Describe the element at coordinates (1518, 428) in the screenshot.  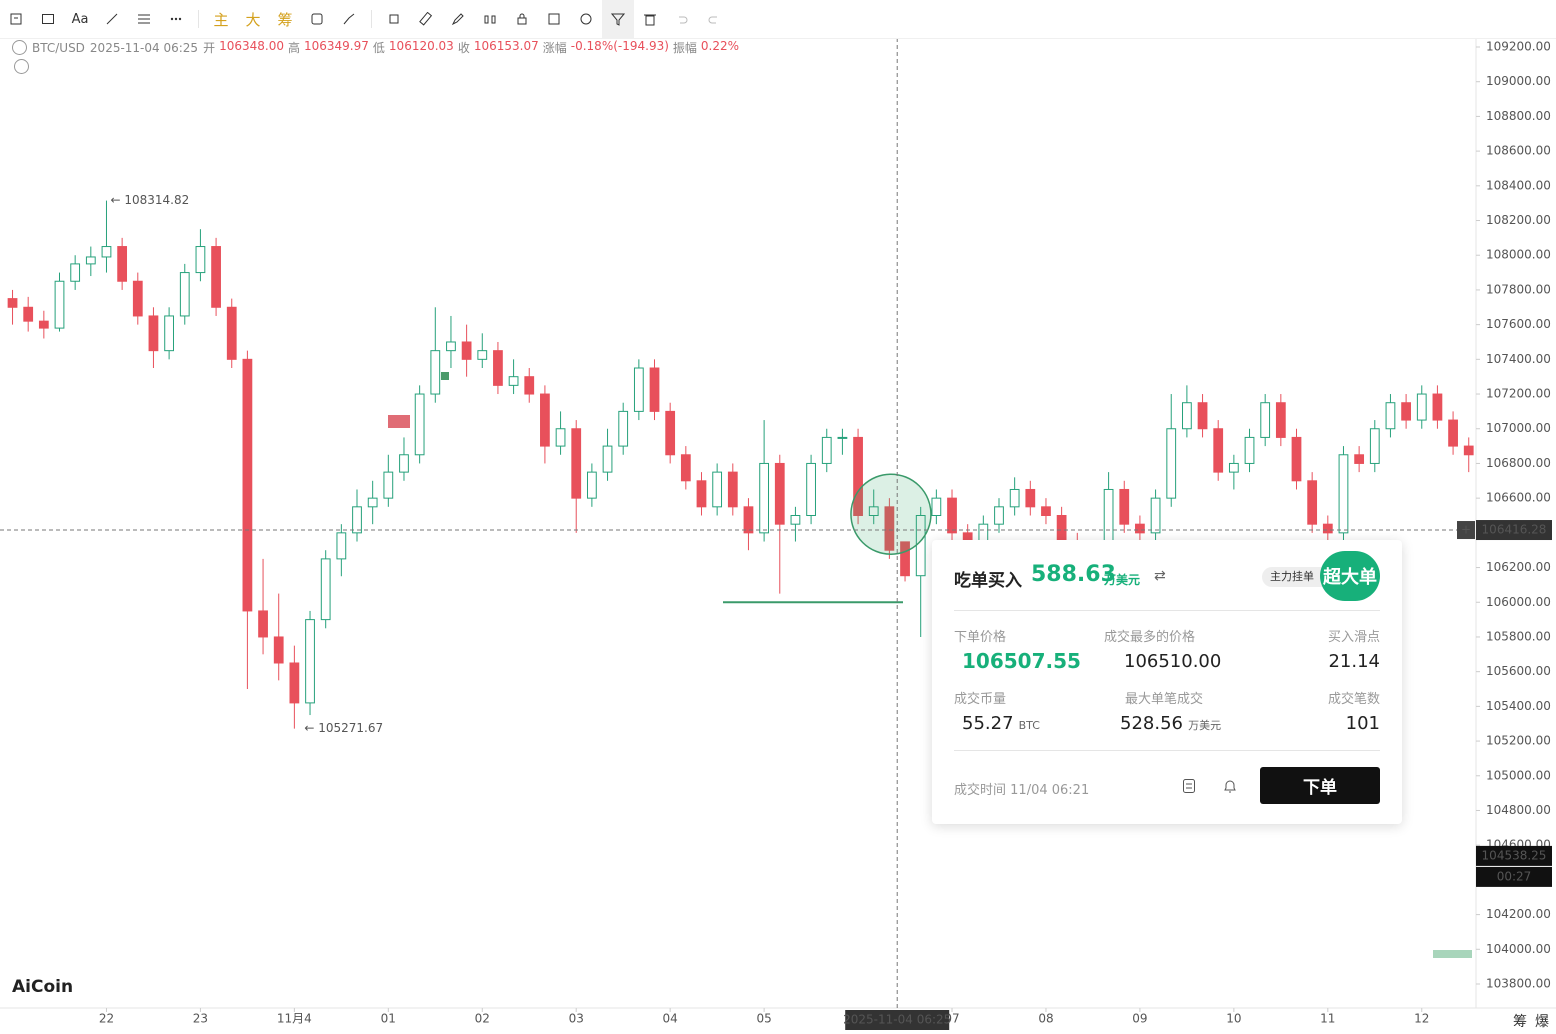
I see `y-tick-label: 107000.00` at that location.